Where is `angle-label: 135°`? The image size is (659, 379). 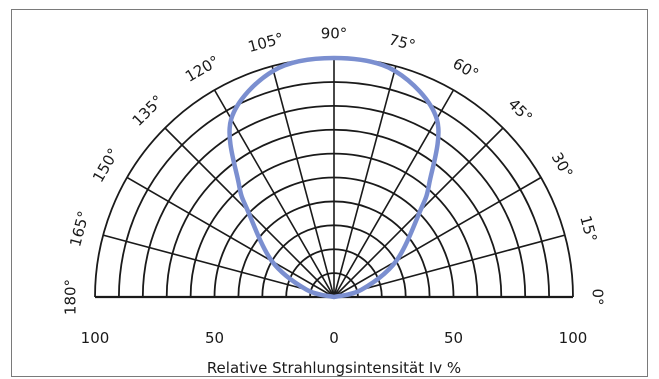 angle-label: 135° is located at coordinates (148, 111).